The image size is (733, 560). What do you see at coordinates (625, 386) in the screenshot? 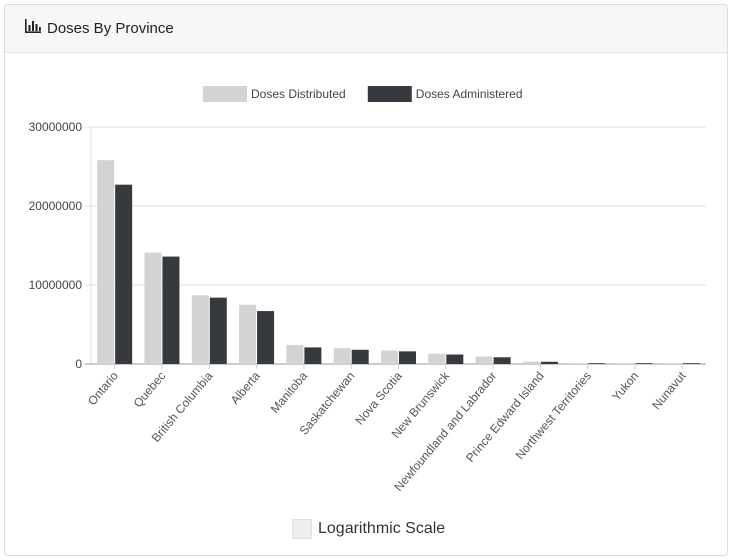
I see `x-tick-label: Yukon` at bounding box center [625, 386].